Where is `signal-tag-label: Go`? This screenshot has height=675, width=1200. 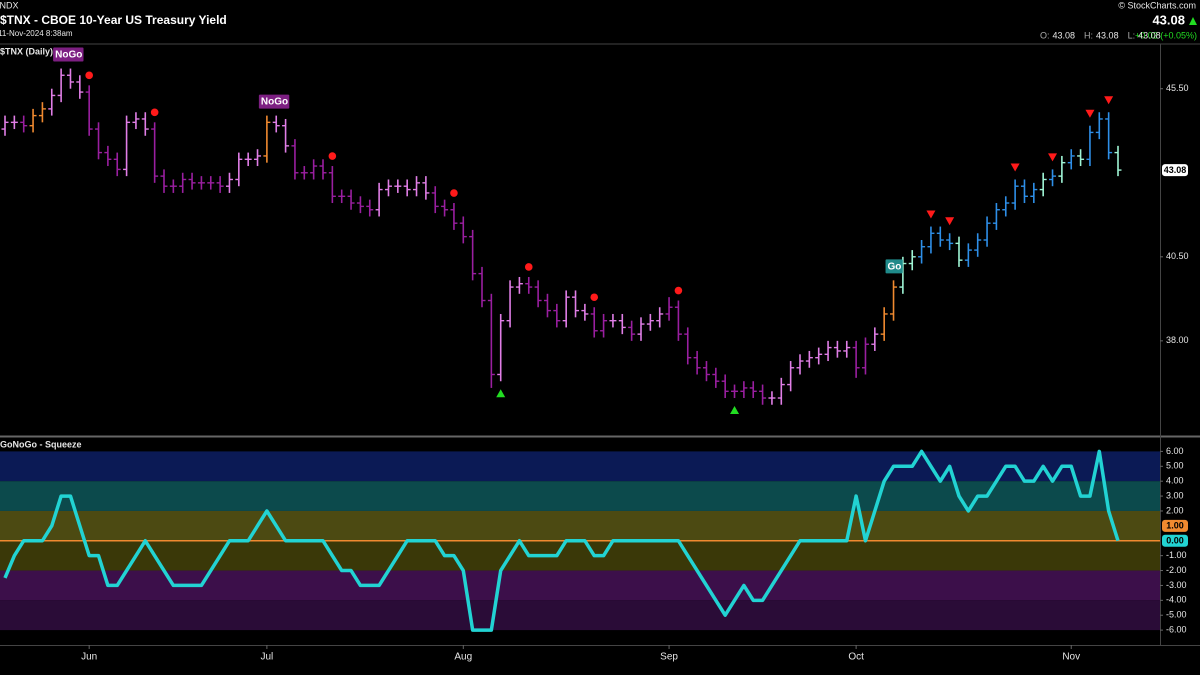
signal-tag-label: Go is located at coordinates (895, 266).